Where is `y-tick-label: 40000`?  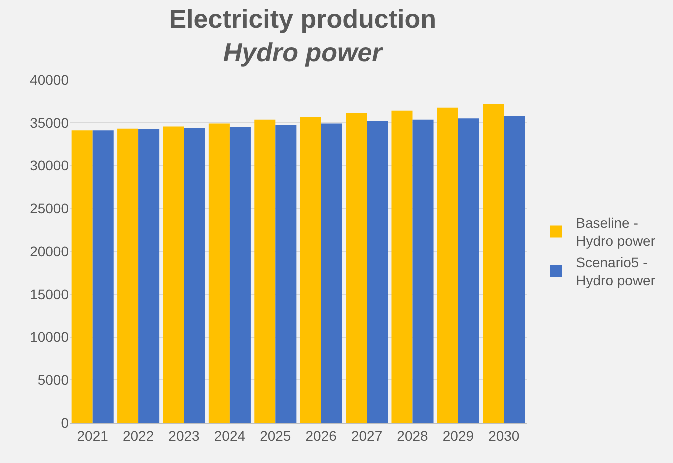
y-tick-label: 40000 is located at coordinates (50, 80).